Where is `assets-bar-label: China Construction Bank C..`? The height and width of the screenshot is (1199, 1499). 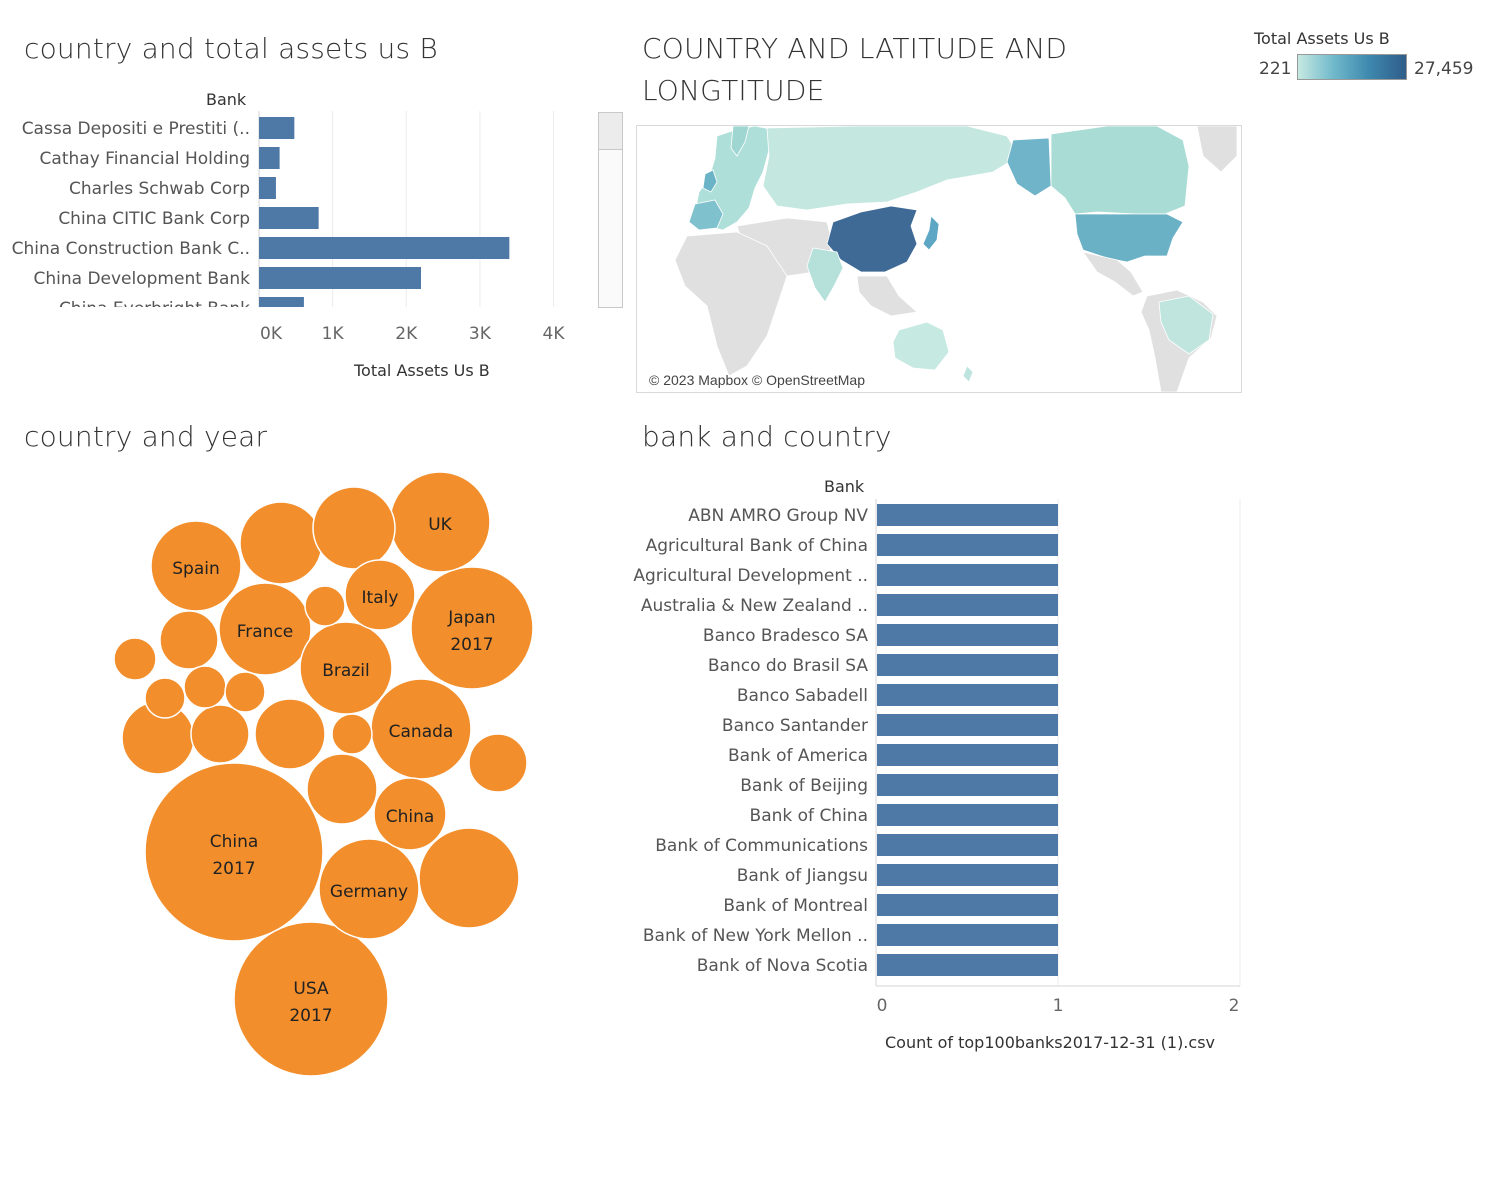
assets-bar-label: China Construction Bank C.. is located at coordinates (131, 249).